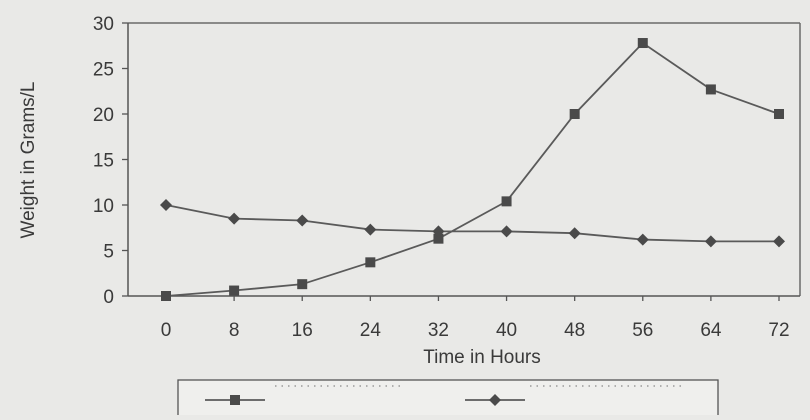  What do you see at coordinates (371, 330) in the screenshot?
I see `x-tick-label: 24` at bounding box center [371, 330].